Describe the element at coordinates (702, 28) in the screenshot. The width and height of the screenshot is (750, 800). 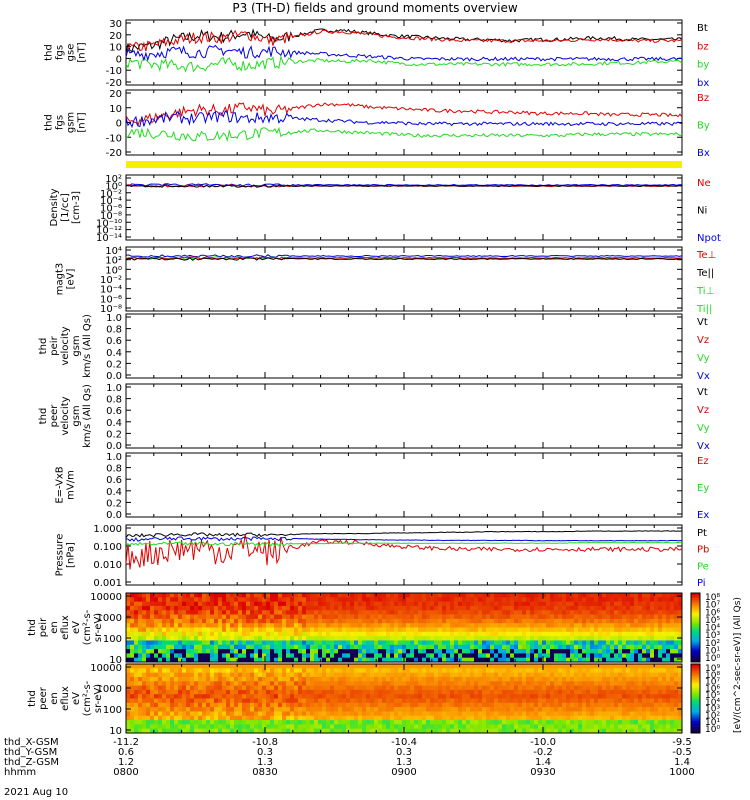
I see `panel-fgs-gse-legend-bt: Bt` at that location.